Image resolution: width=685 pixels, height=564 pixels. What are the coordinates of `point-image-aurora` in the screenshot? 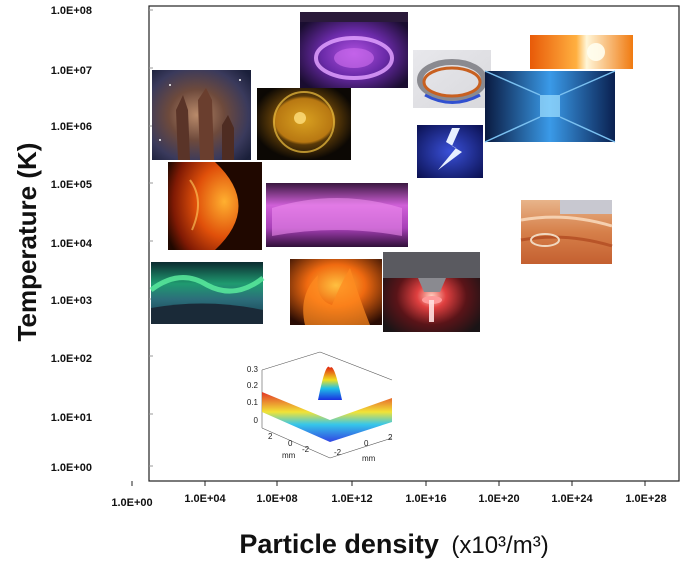 It's located at (207, 293).